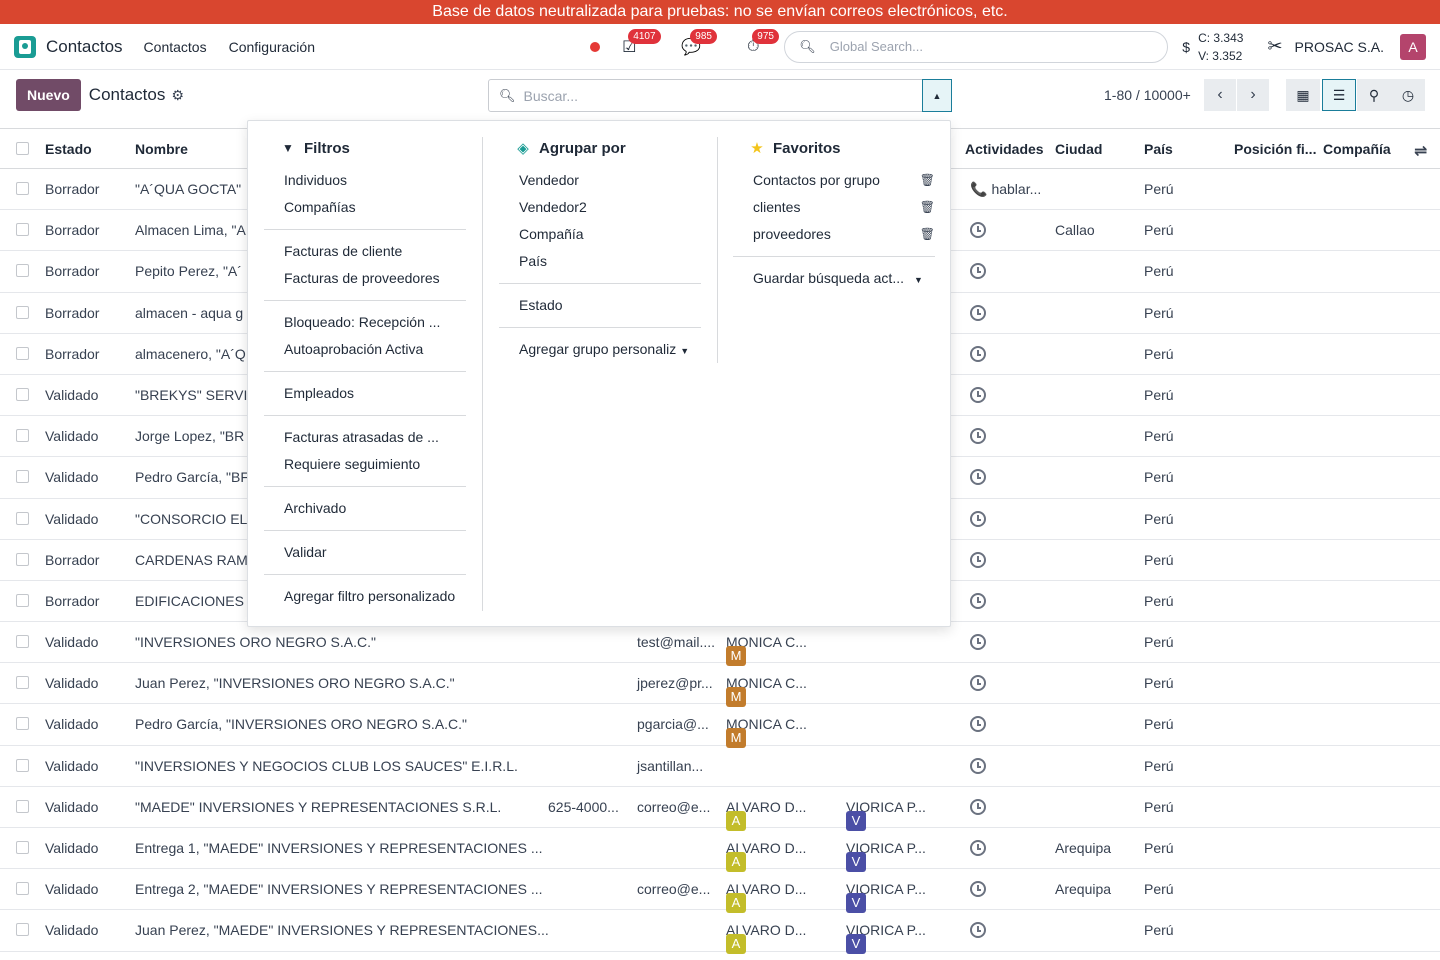 Image resolution: width=1440 pixels, height=960 pixels. What do you see at coordinates (343, 251) in the screenshot?
I see `filter-option: Facturas de cliente` at bounding box center [343, 251].